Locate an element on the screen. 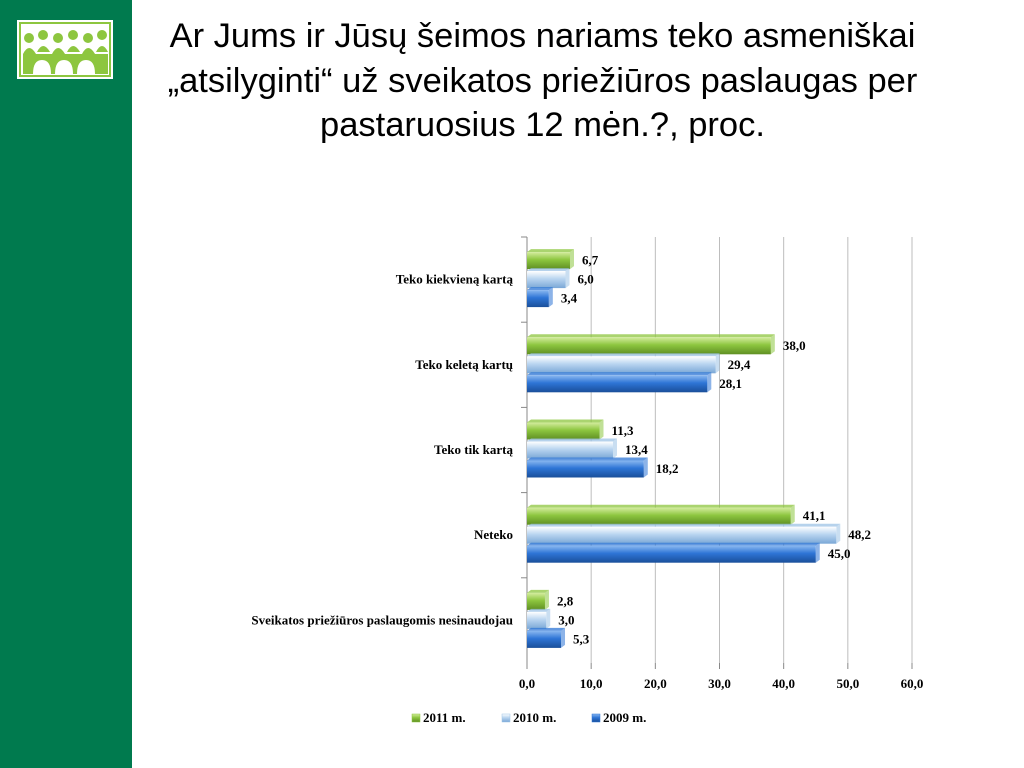  x-tick-label: 20,0 is located at coordinates (655, 683).